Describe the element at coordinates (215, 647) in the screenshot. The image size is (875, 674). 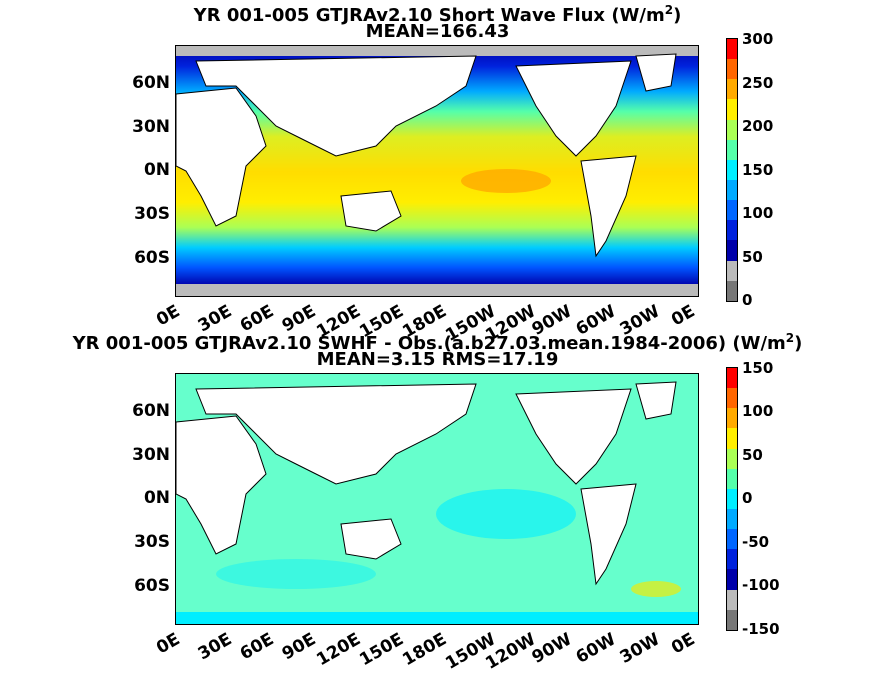
I see `lon-label: 30E` at that location.